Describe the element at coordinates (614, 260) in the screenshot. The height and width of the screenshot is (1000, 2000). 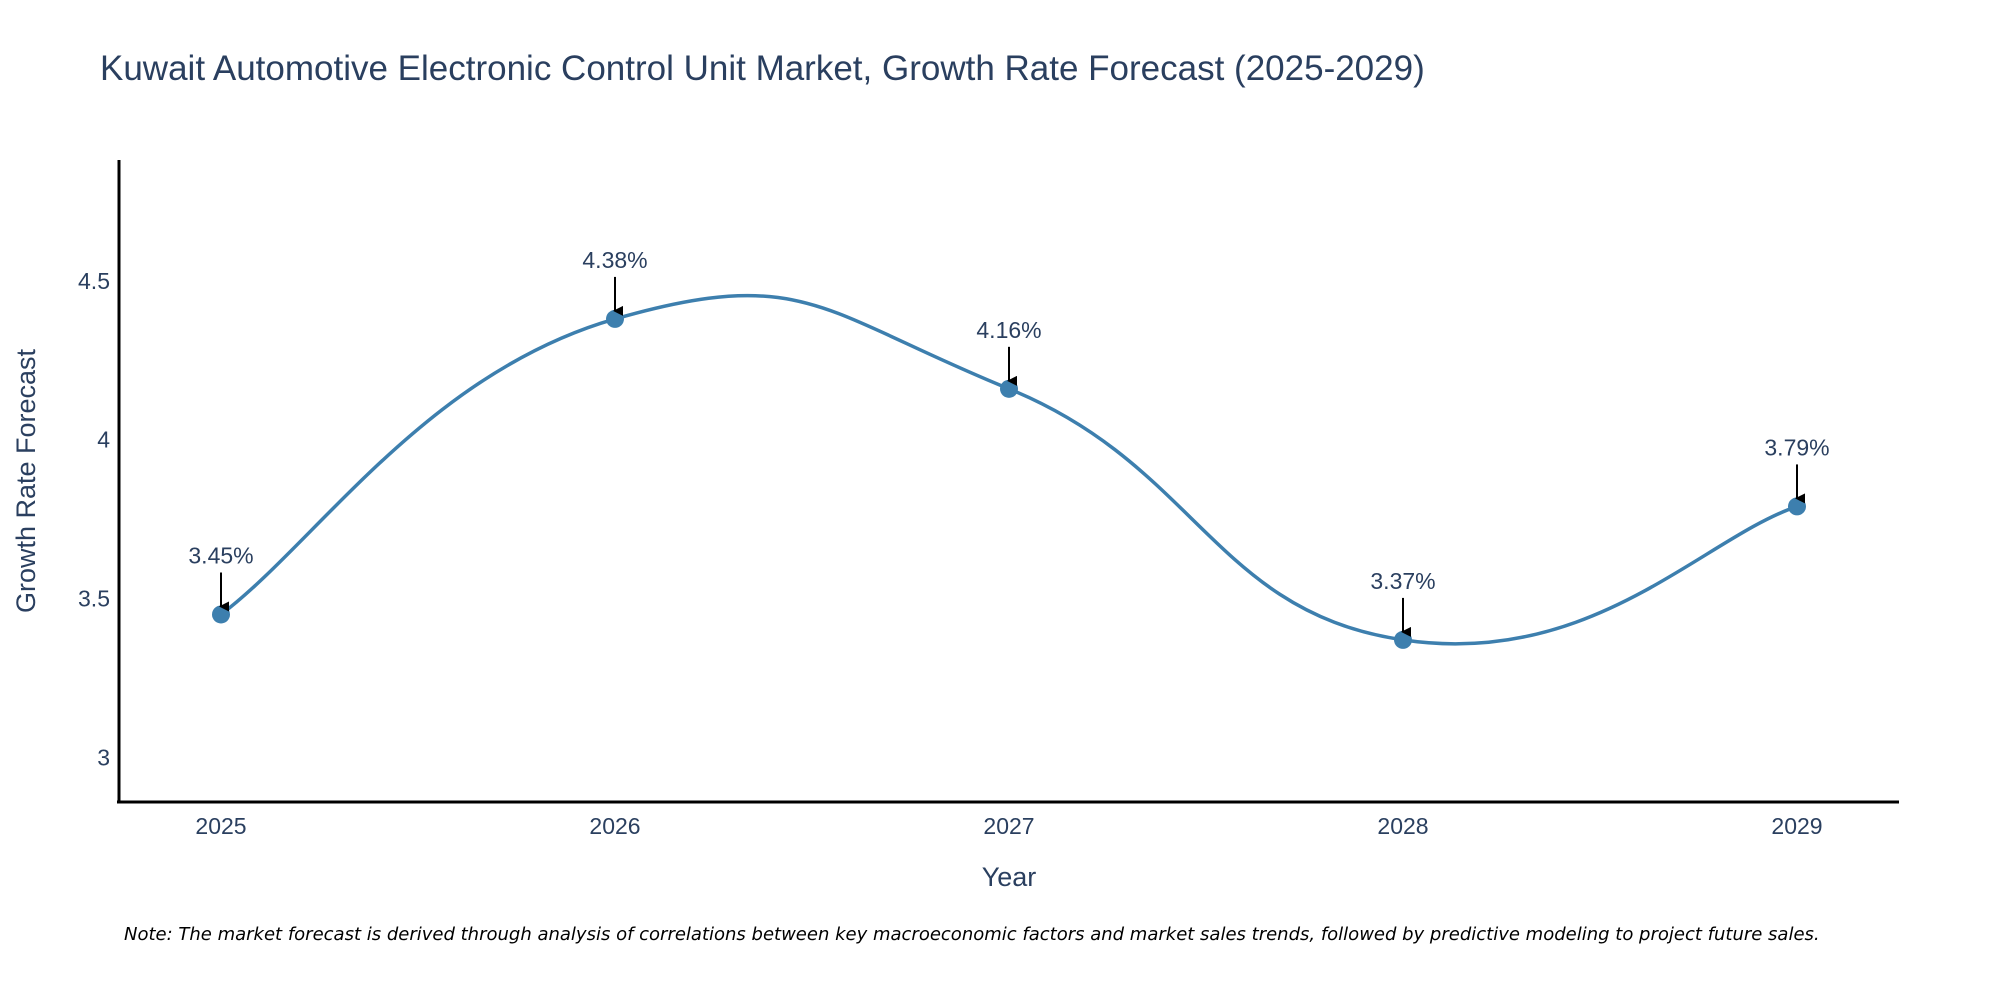
I see `data-label: 4.38%` at that location.